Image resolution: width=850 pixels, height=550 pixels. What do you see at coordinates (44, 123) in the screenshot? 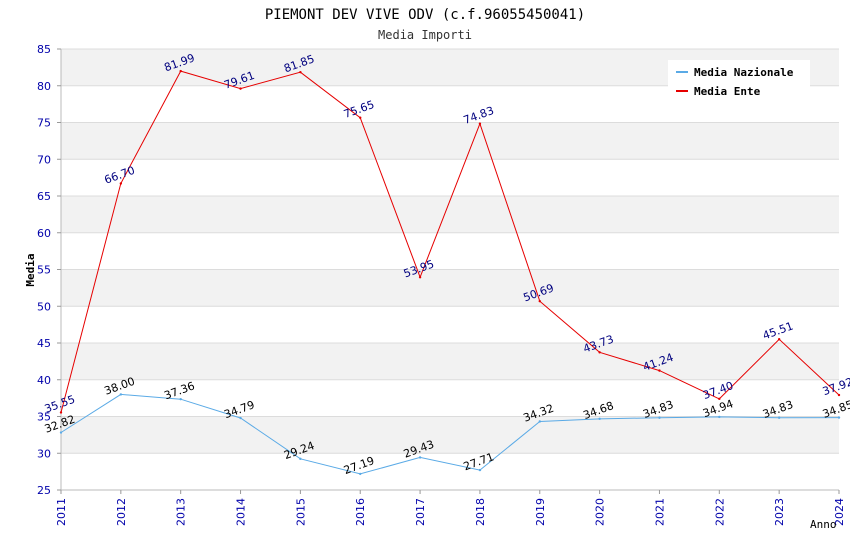
I see `y-tick-label: 75` at bounding box center [44, 123].